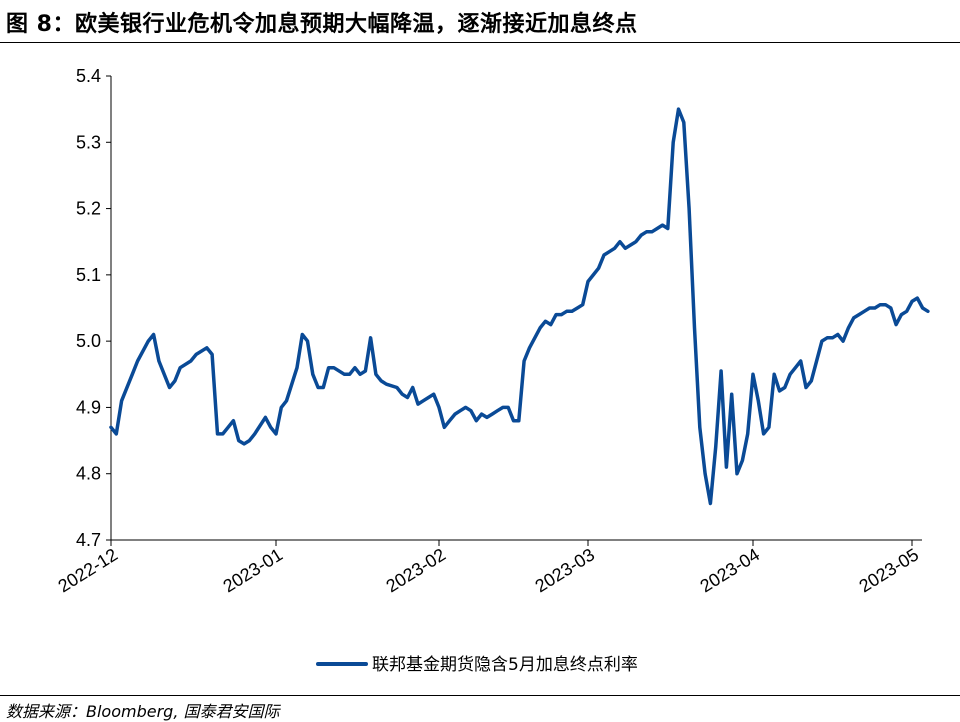  What do you see at coordinates (888, 570) in the screenshot?
I see `x-tick-label: 2023-05` at bounding box center [888, 570].